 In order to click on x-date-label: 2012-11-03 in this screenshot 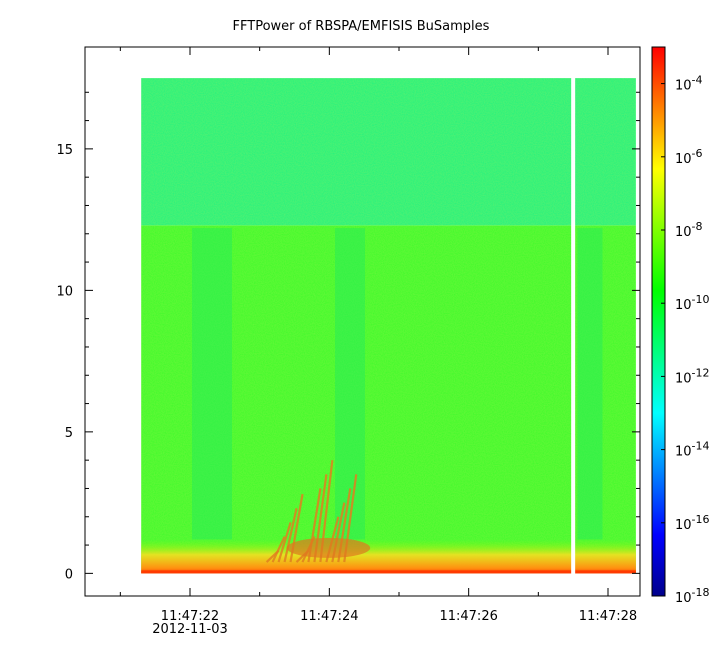, I will do `click(190, 629)`.